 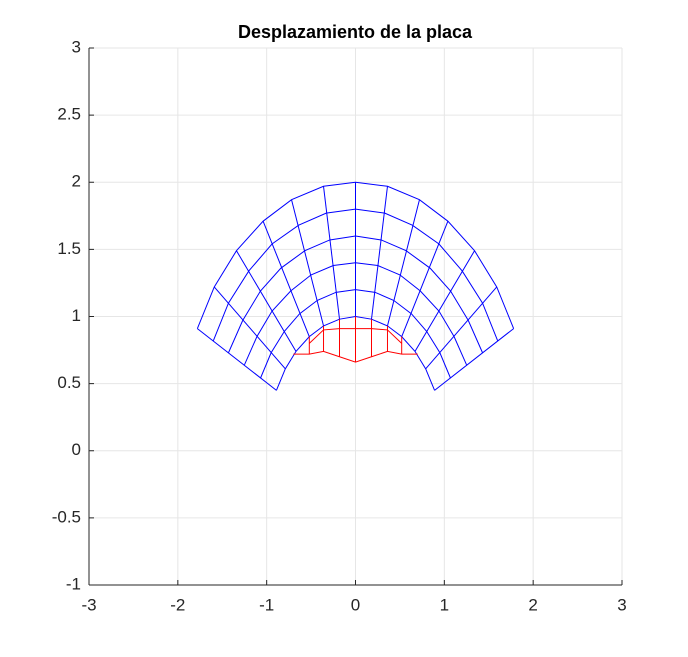 What do you see at coordinates (444, 604) in the screenshot?
I see `x-tick-label: 1` at bounding box center [444, 604].